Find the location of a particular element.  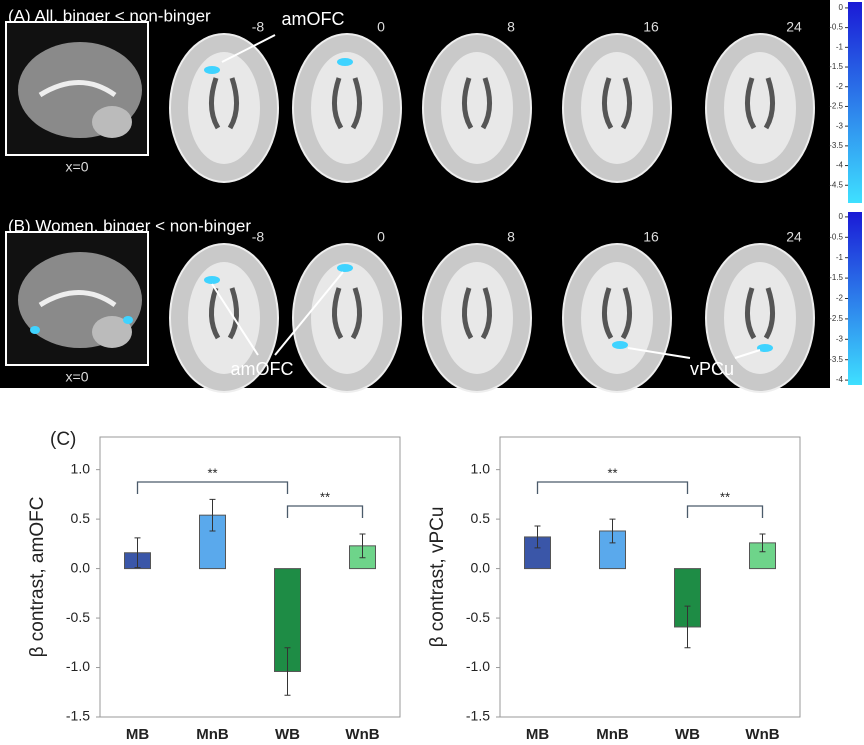

row-title: (B) Women, binger < non-binger is located at coordinates (129, 225).